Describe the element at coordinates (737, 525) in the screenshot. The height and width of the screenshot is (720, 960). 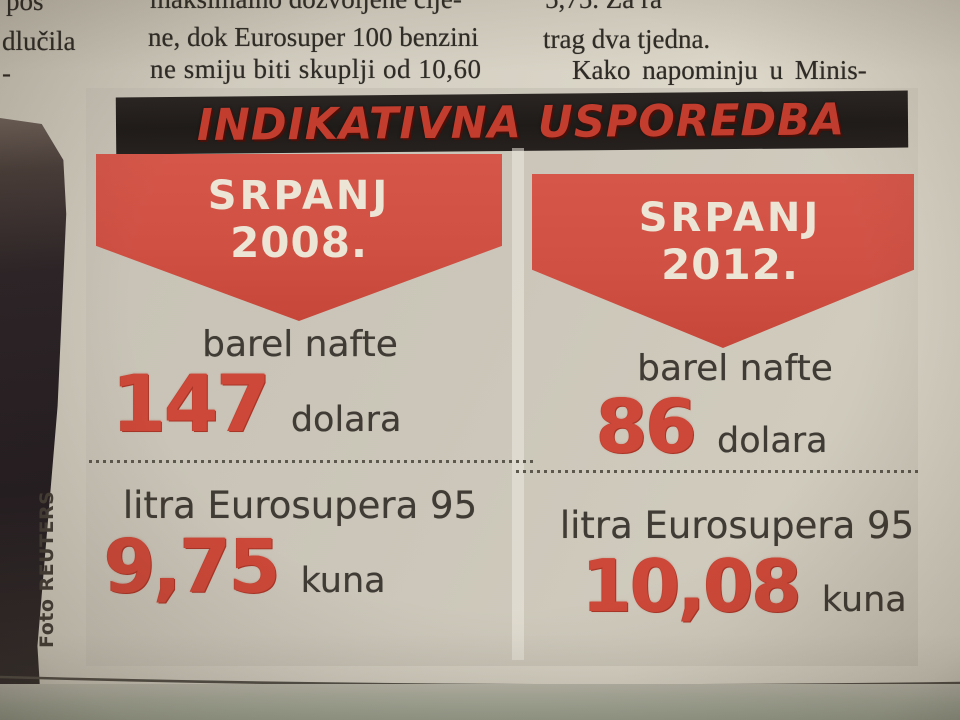
I see `label-eurosuper-2012: litra Eurosupera 95` at that location.